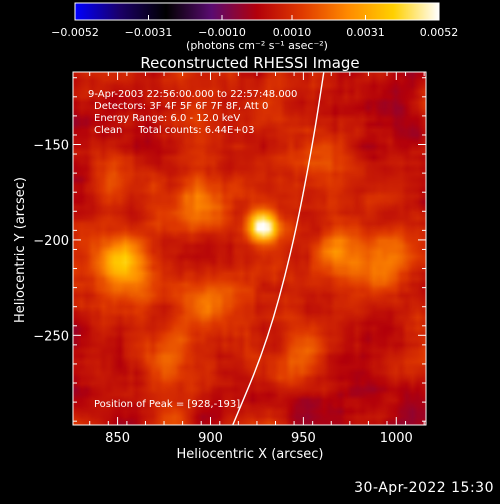  I want to click on timestamp: 30-Apr-2022 15:30, so click(424, 488).